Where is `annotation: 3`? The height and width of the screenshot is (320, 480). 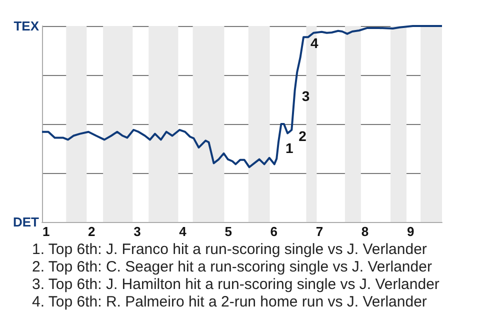 annotation: 3 is located at coordinates (306, 96).